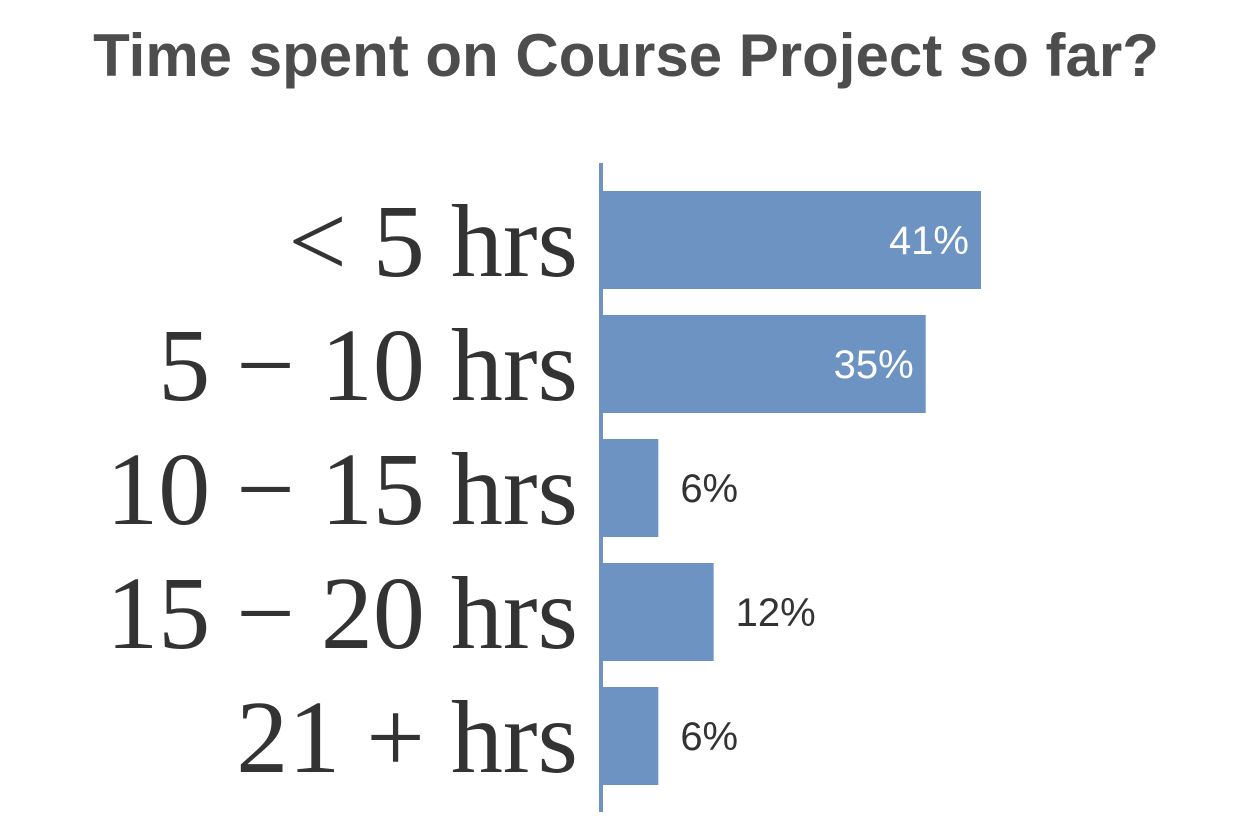 This screenshot has height=824, width=1236. I want to click on category-label: 10 − 15 hrs, so click(342, 489).